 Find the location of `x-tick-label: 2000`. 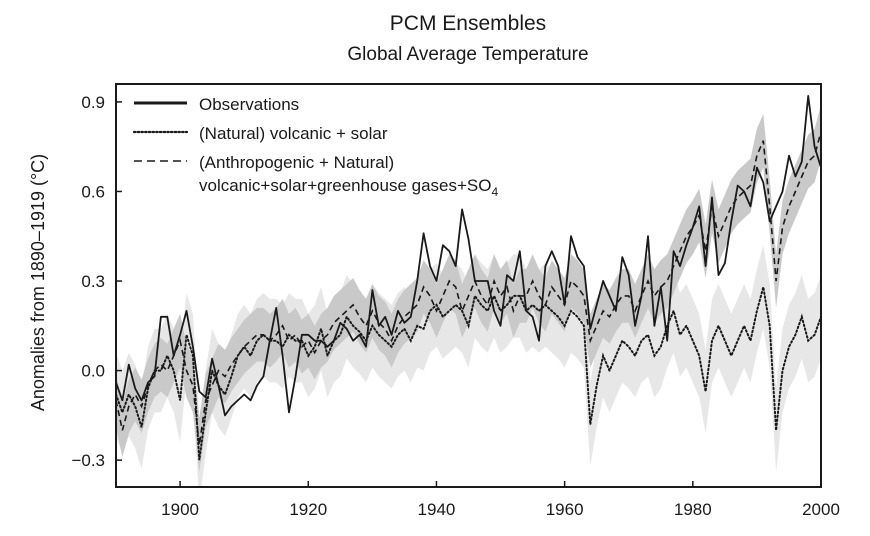

x-tick-label: 2000 is located at coordinates (821, 509).